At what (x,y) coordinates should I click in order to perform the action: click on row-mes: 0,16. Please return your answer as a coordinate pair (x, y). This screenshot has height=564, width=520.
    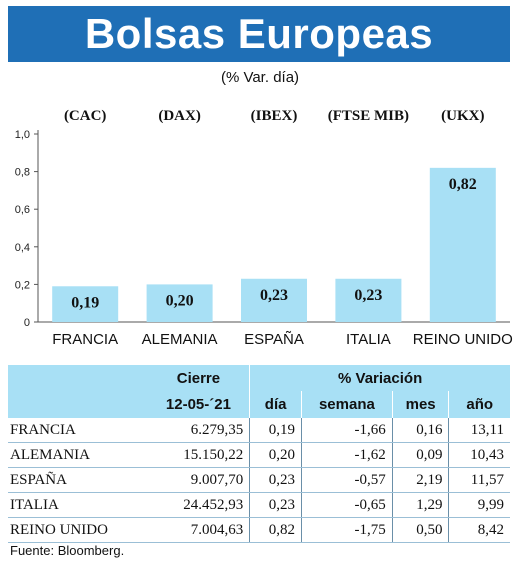
    Looking at the image, I should click on (420, 430).